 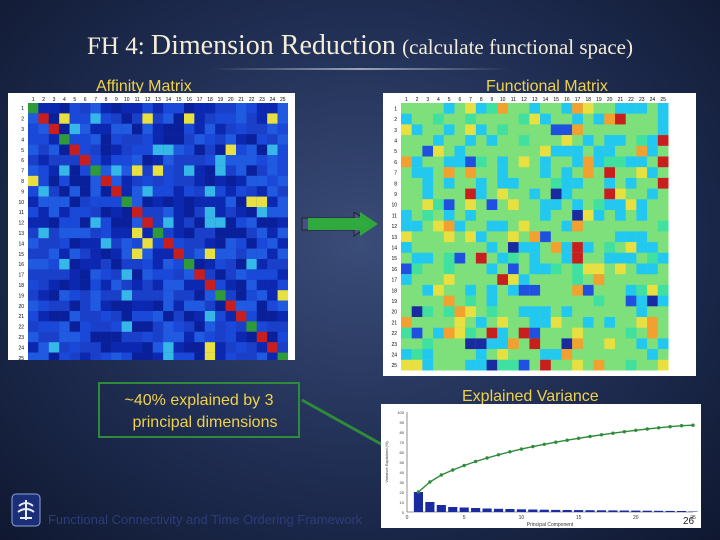 What do you see at coordinates (492, 100) in the screenshot?
I see `functional-col-tick: 9` at bounding box center [492, 100].